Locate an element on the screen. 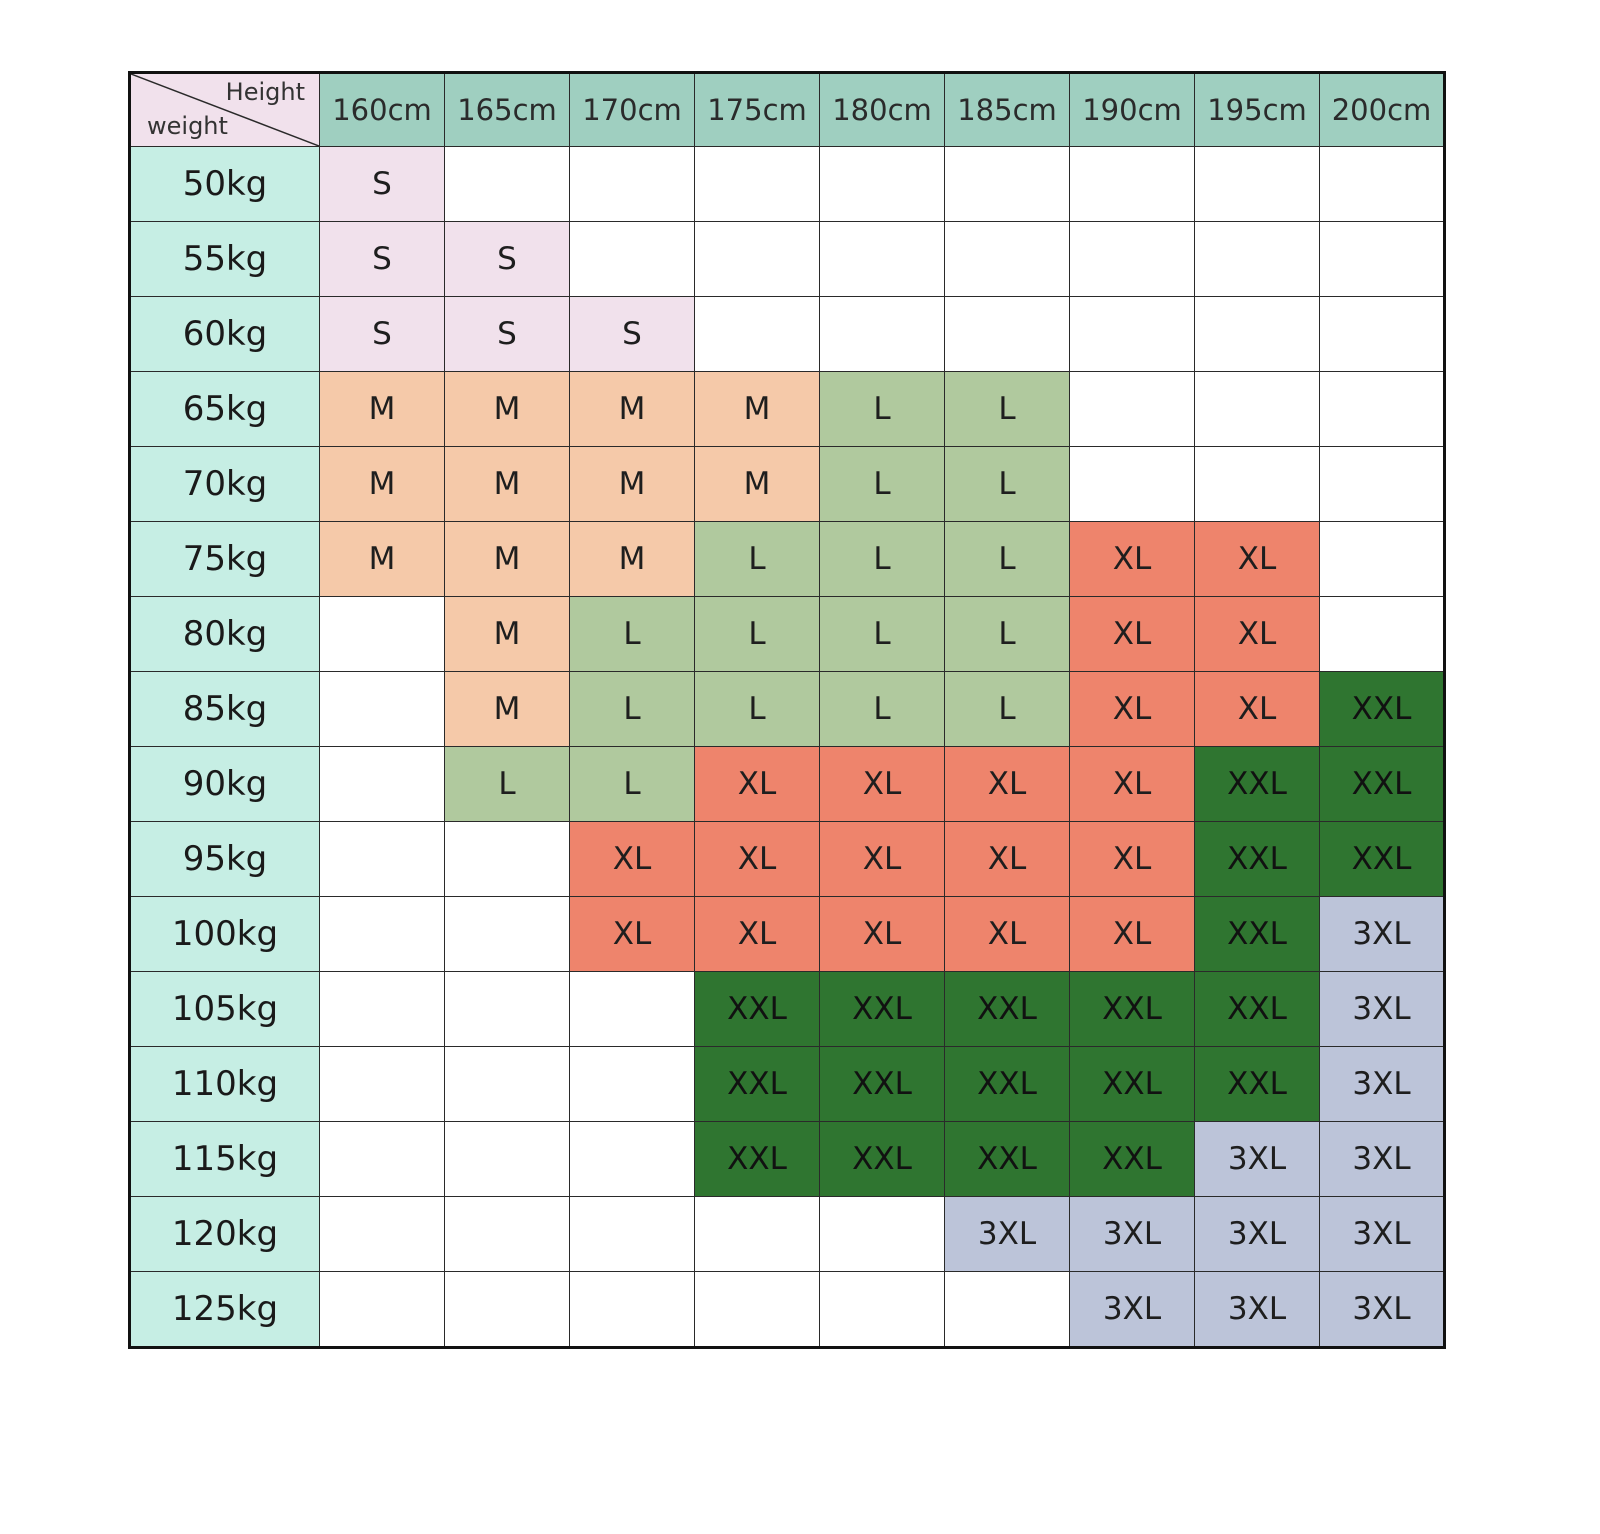 This screenshot has width=1600, height=1534. table-row: 85kg M L L L L XL XL XXL is located at coordinates (787, 709).